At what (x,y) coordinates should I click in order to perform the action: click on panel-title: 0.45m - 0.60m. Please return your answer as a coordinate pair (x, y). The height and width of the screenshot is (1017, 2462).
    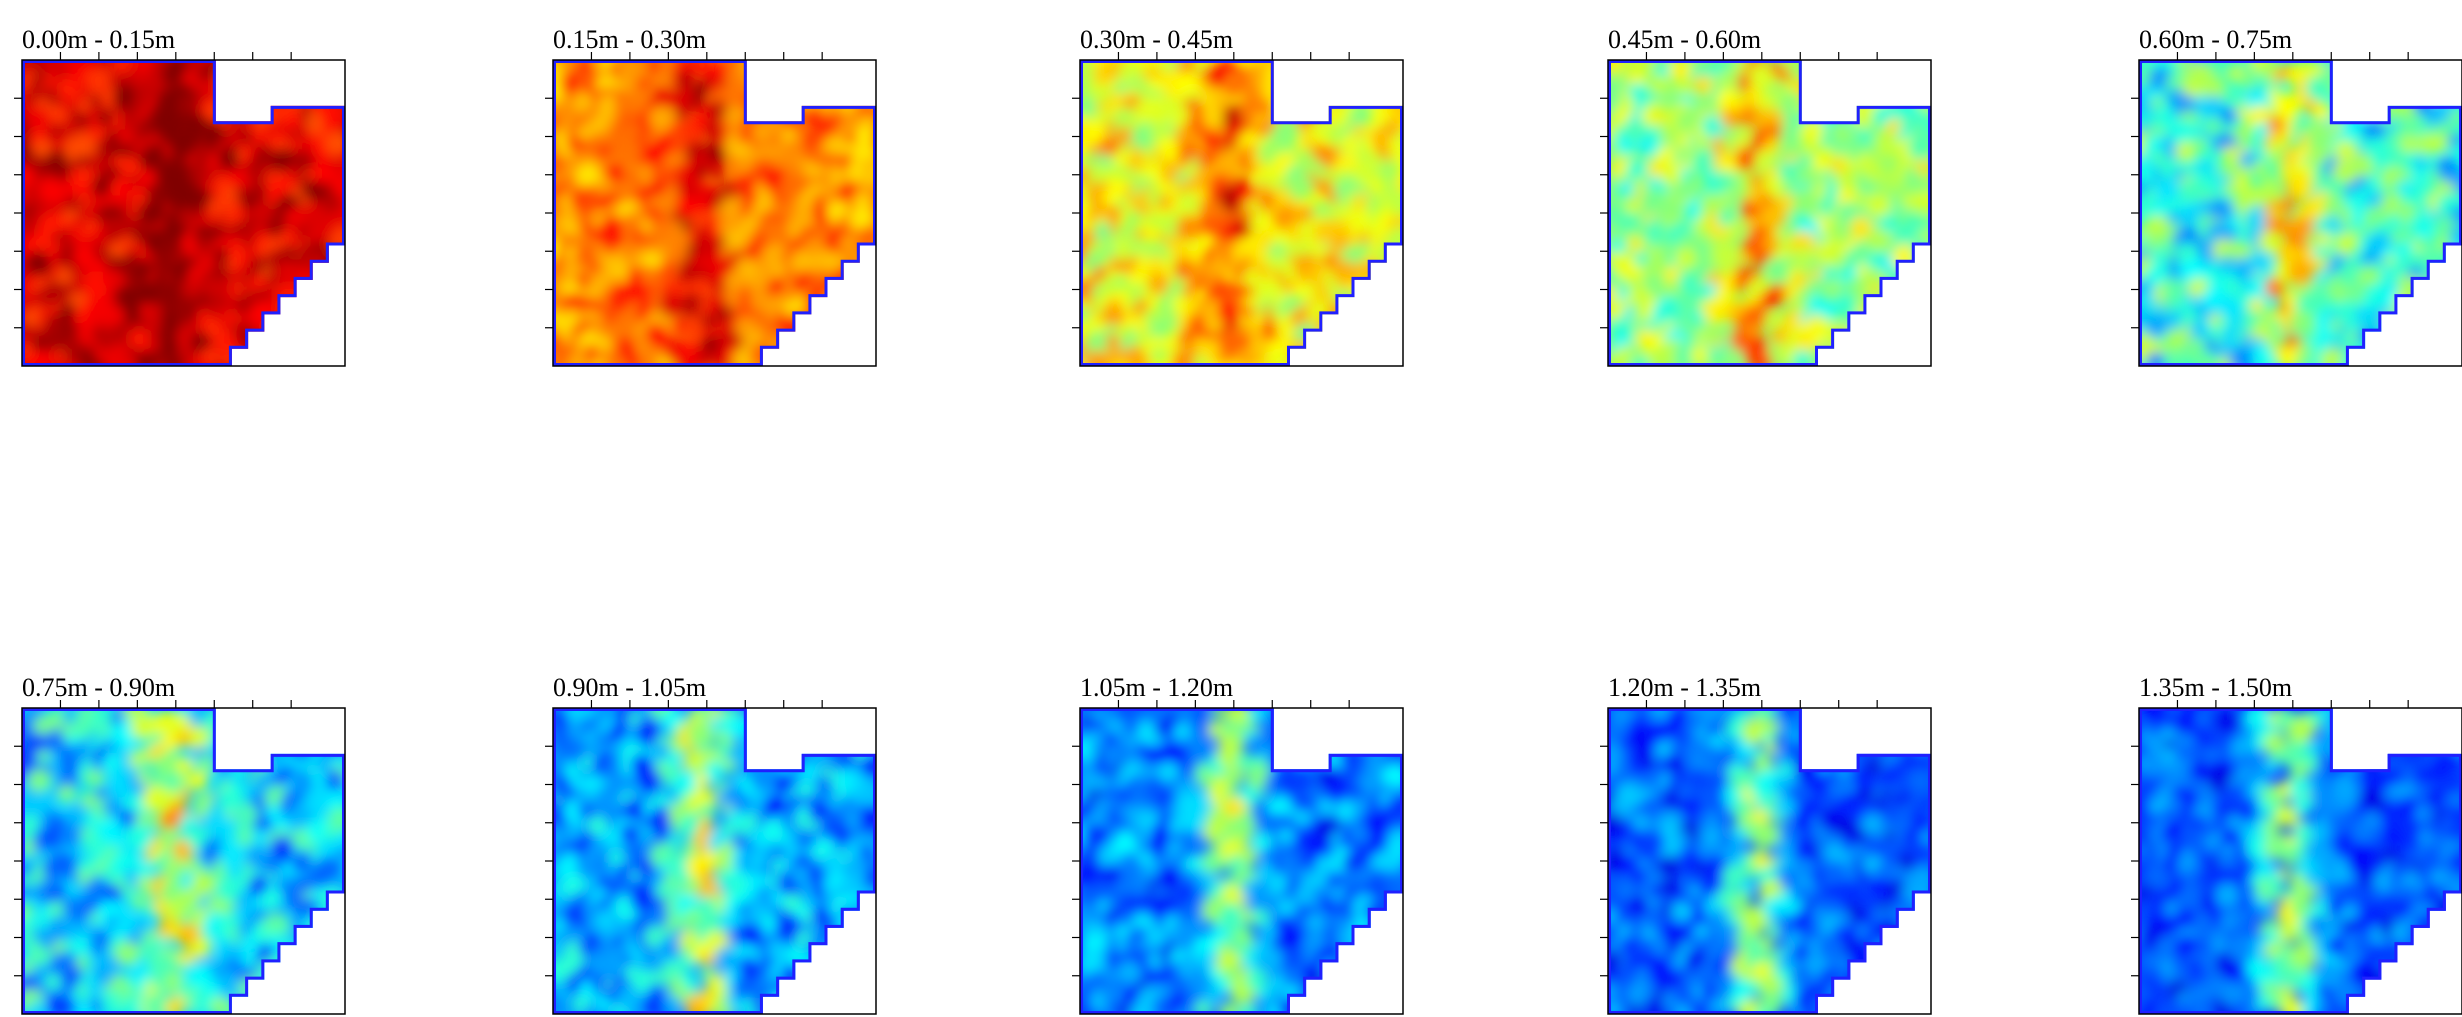
    Looking at the image, I should click on (1684, 39).